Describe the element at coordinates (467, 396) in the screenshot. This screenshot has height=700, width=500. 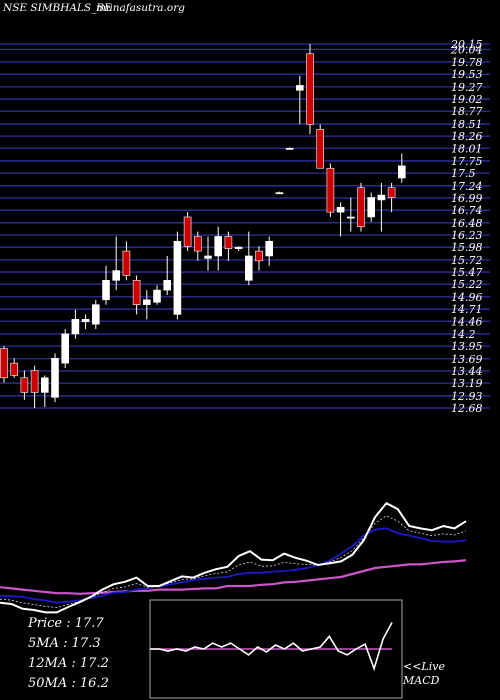
I see `y-tick-label: 12.93` at that location.